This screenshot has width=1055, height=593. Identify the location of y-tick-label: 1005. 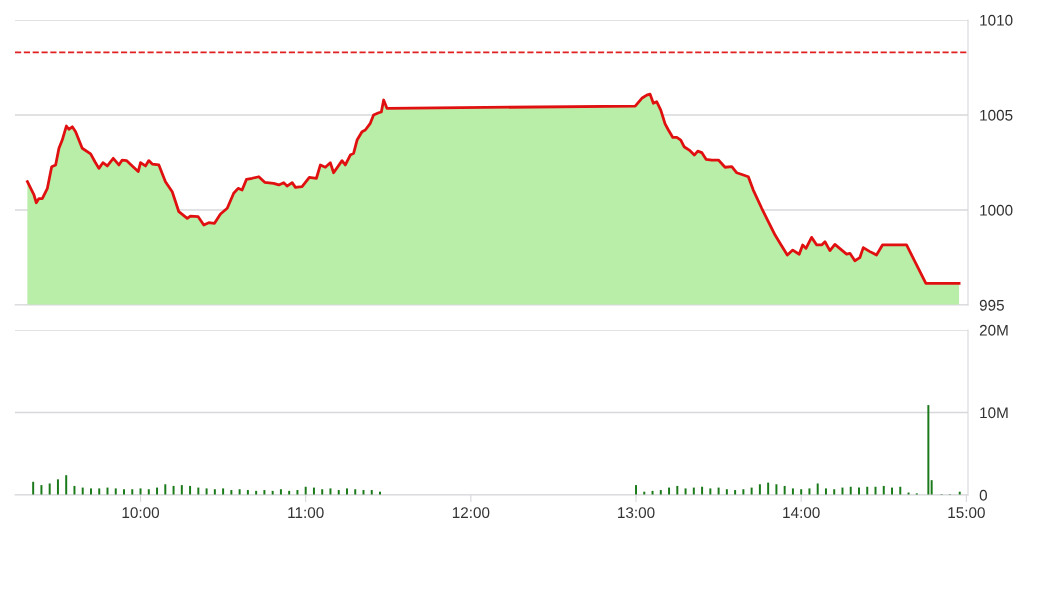
(996, 115).